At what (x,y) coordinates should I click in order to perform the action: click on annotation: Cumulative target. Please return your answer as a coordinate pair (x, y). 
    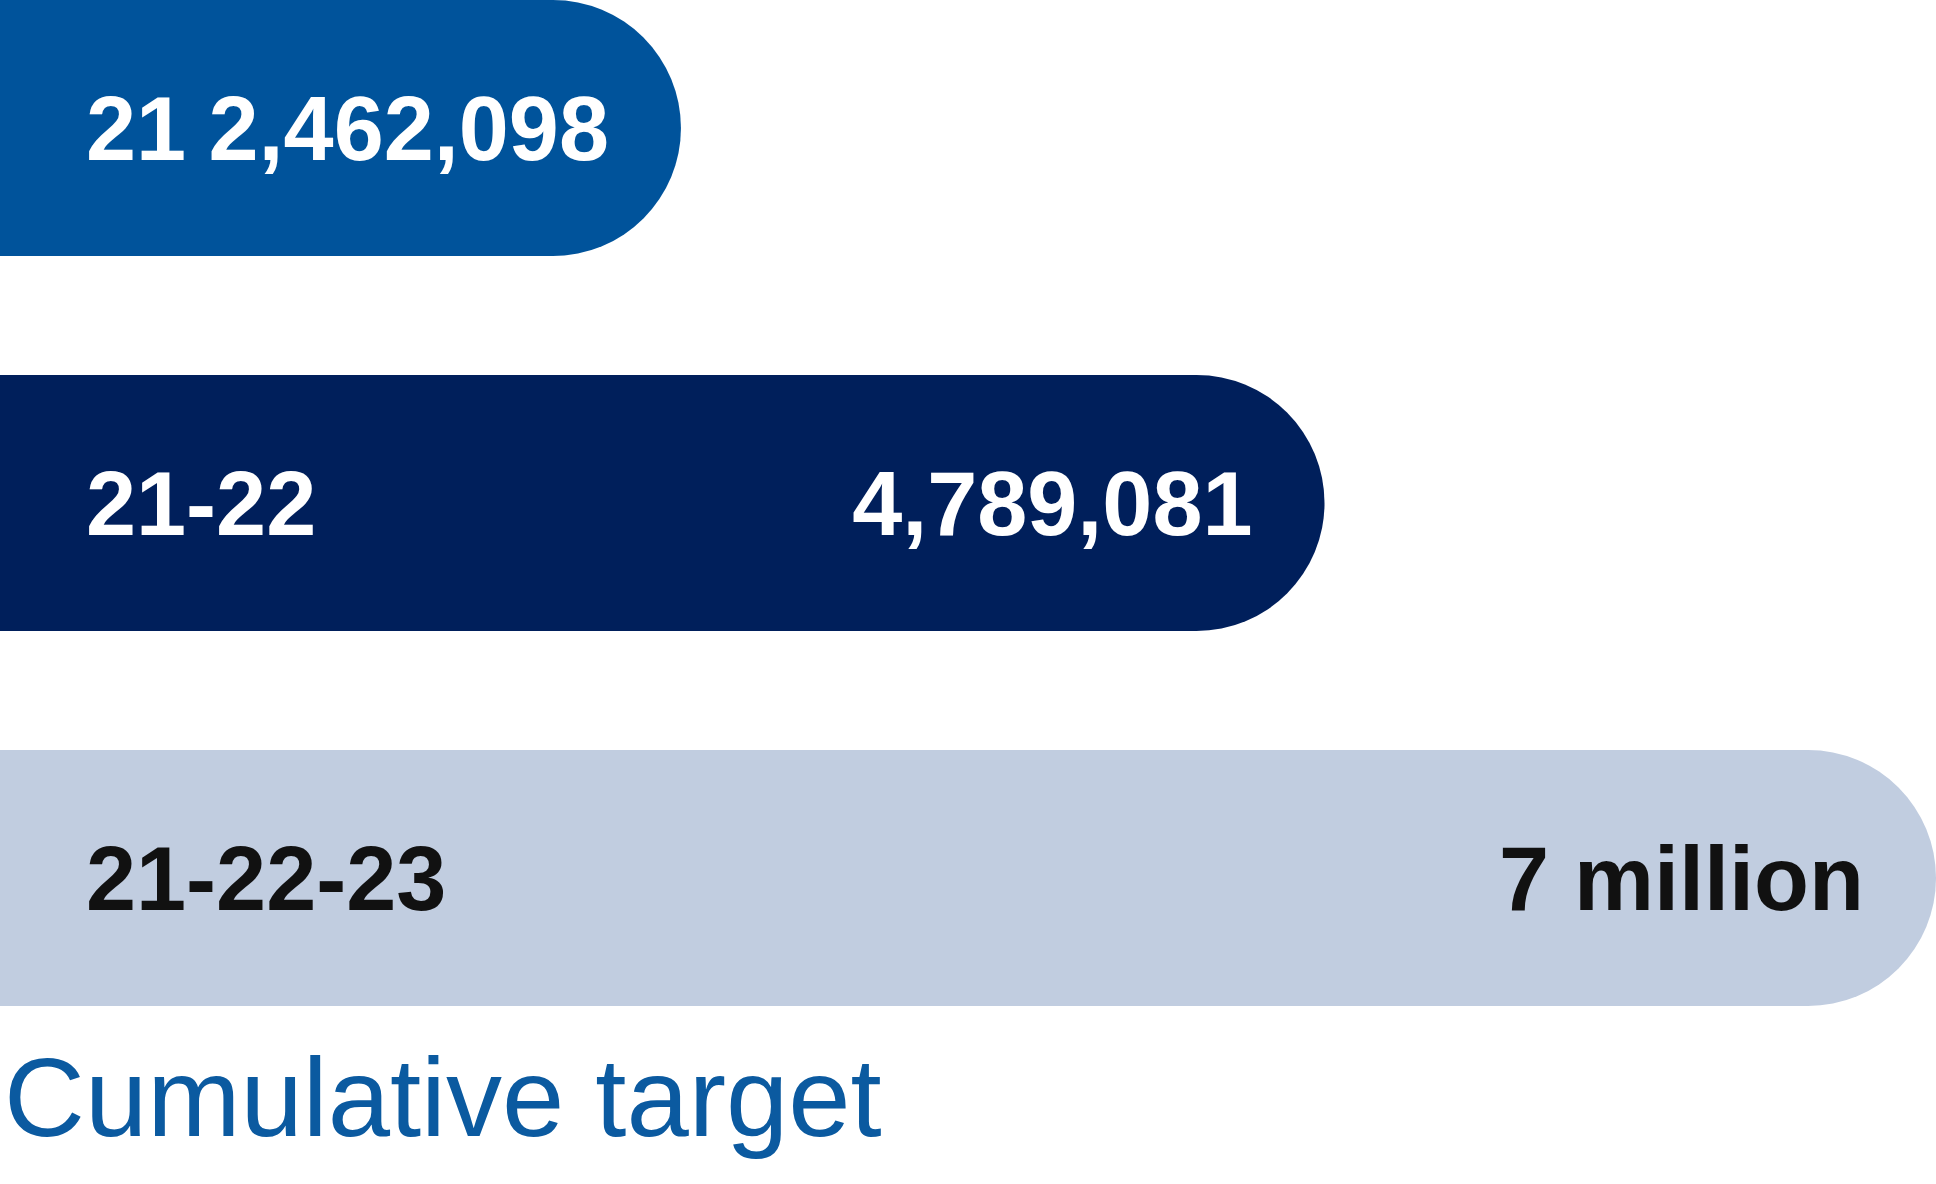
    Looking at the image, I should click on (443, 1097).